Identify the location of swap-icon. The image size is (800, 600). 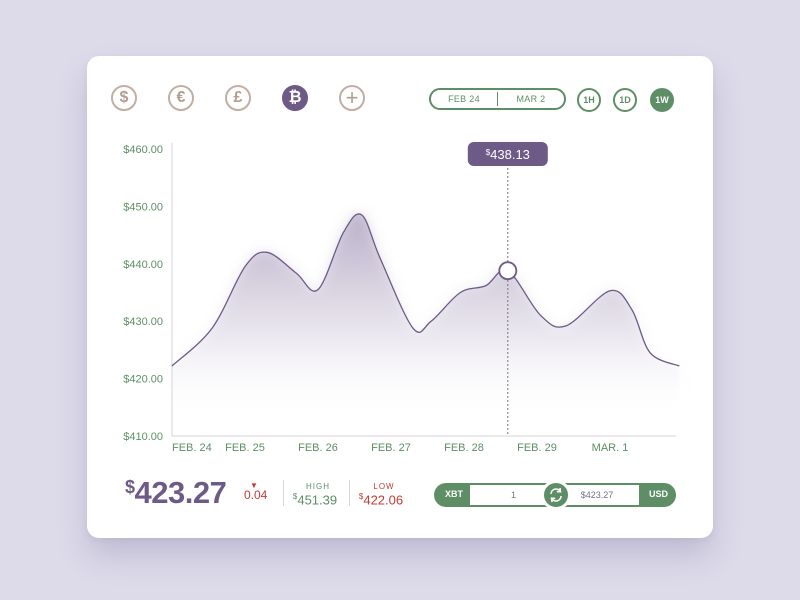
(556, 495).